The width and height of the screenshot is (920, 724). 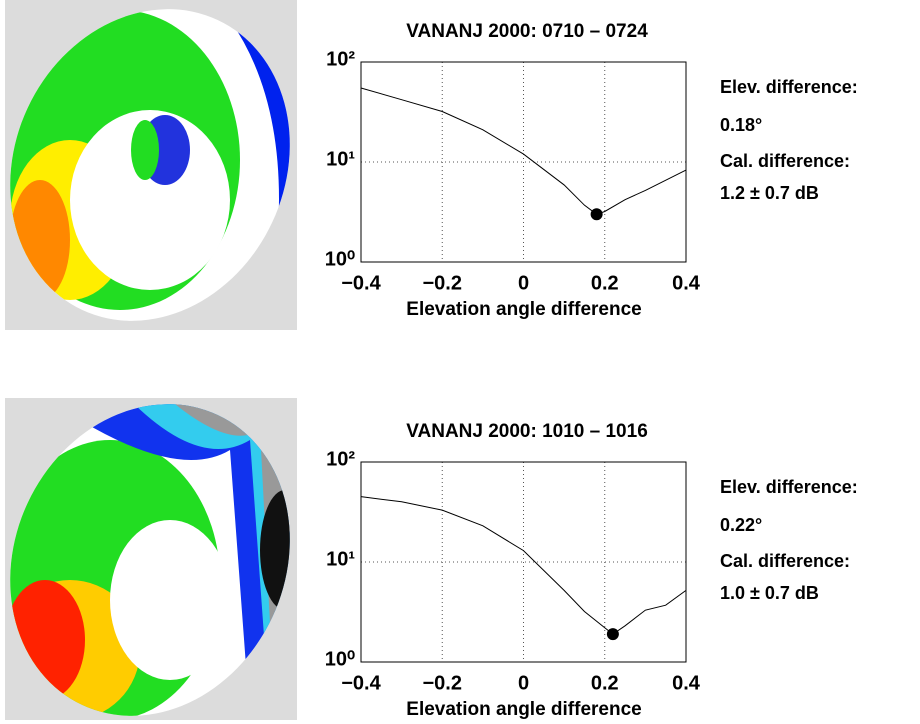 I want to click on annotation: 0.22°, so click(x=741, y=525).